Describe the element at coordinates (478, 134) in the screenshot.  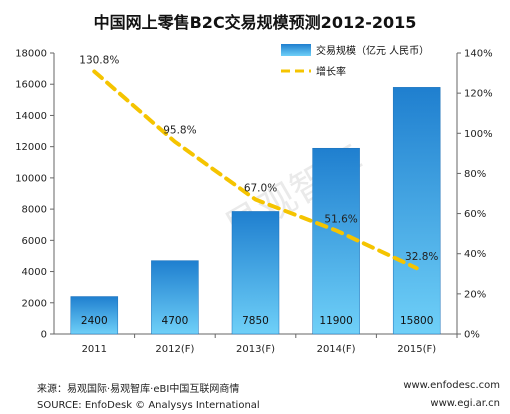
I see `right-tick-label: 100%` at that location.